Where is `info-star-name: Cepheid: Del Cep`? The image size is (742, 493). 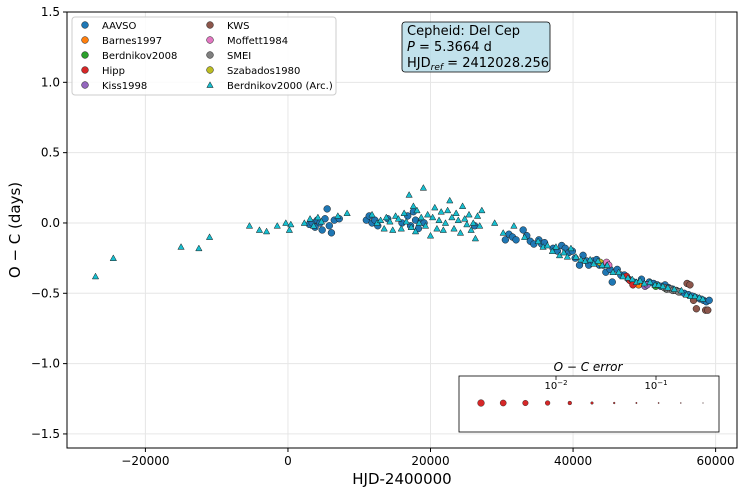
info-star-name: Cepheid: Del Cep is located at coordinates (463, 31).